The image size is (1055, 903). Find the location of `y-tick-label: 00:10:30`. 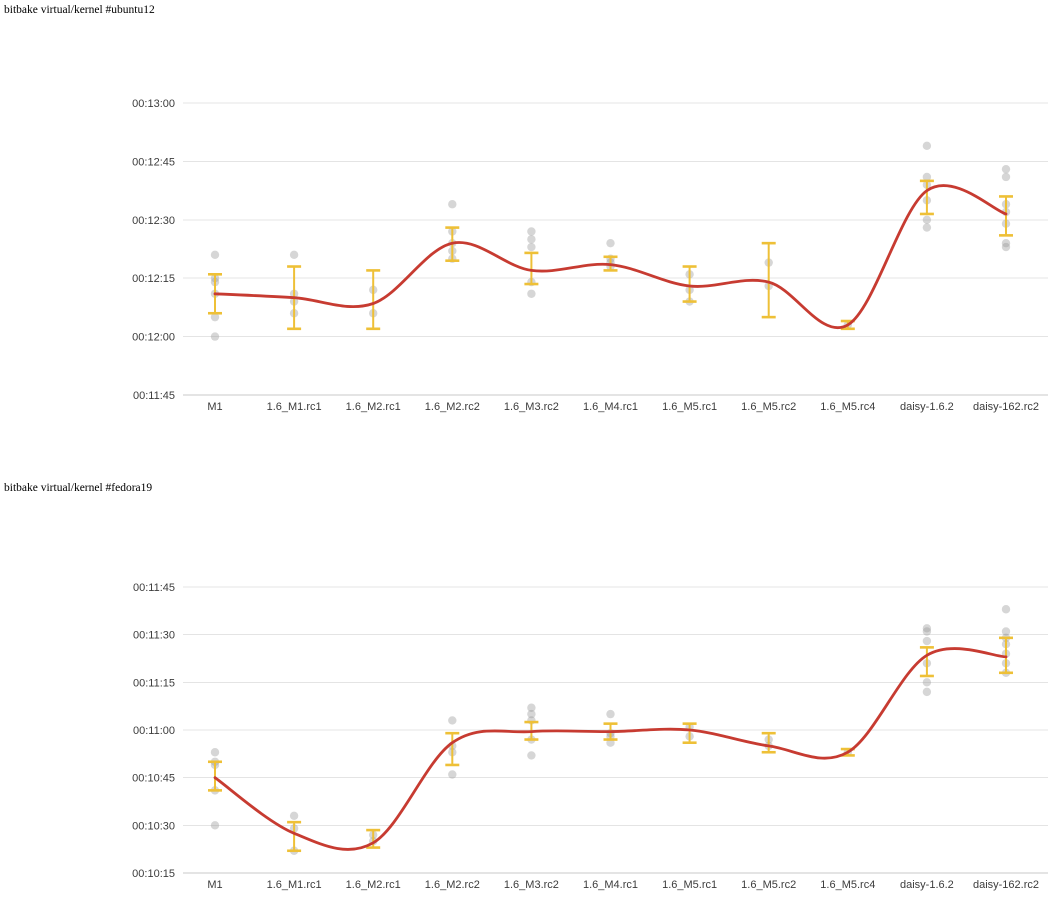

y-tick-label: 00:10:30 is located at coordinates (153, 826).